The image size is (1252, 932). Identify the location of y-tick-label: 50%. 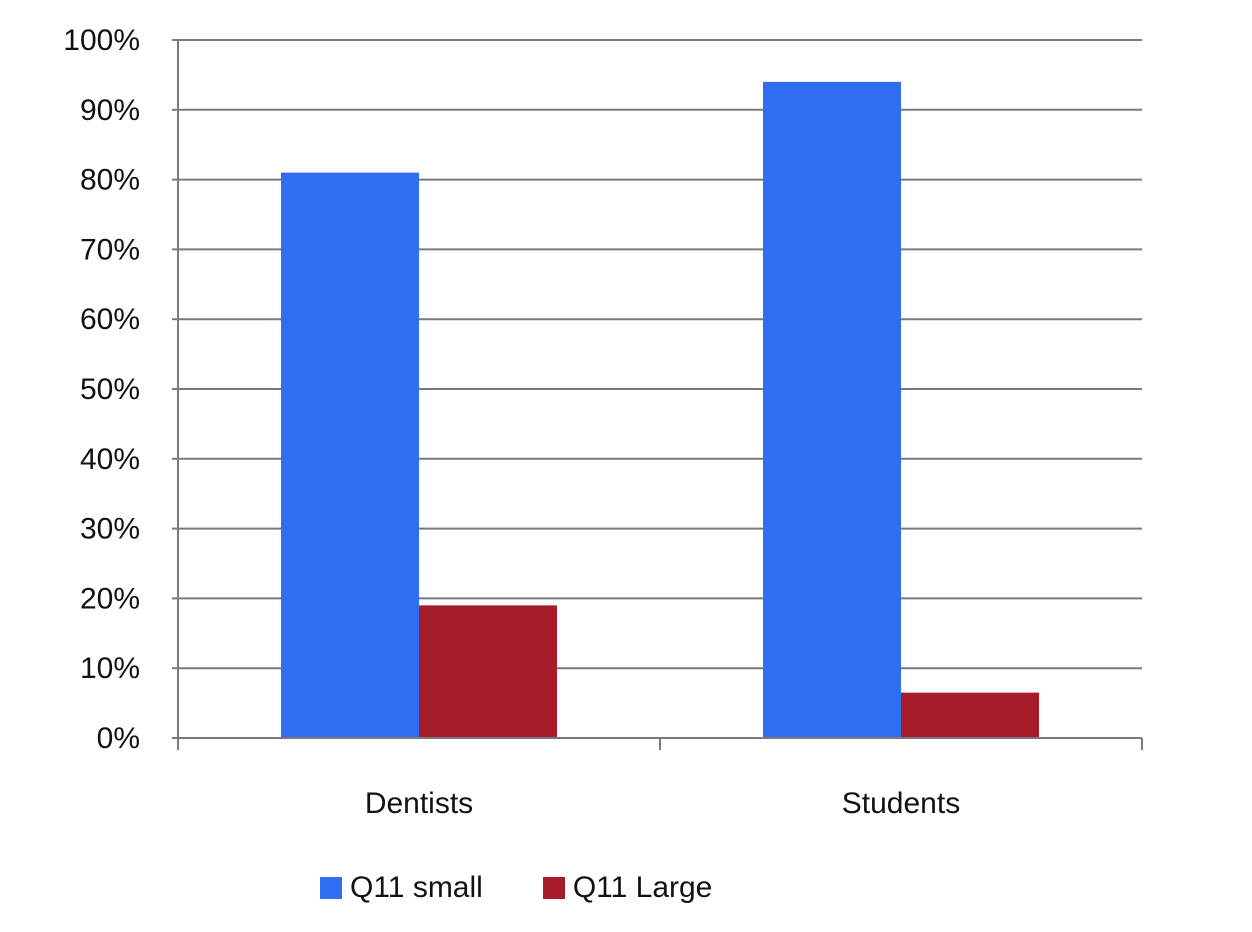
(110, 389).